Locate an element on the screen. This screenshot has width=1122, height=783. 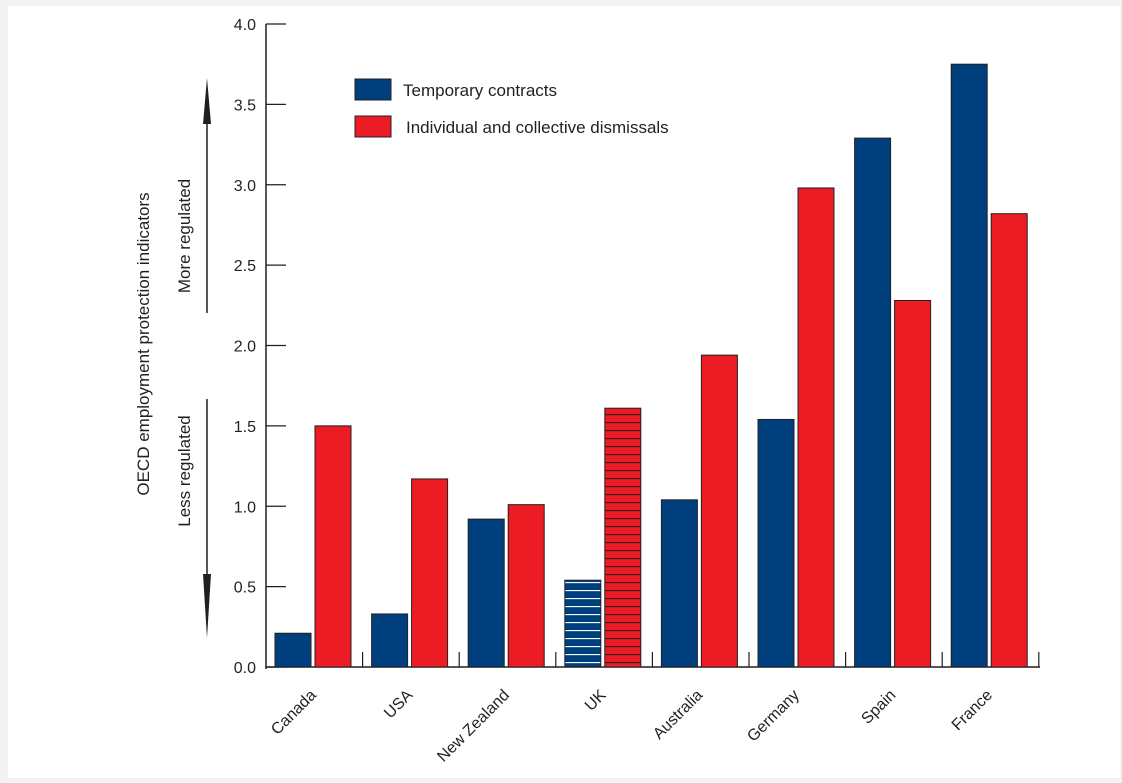
bar-australia-temporary is located at coordinates (679, 583).